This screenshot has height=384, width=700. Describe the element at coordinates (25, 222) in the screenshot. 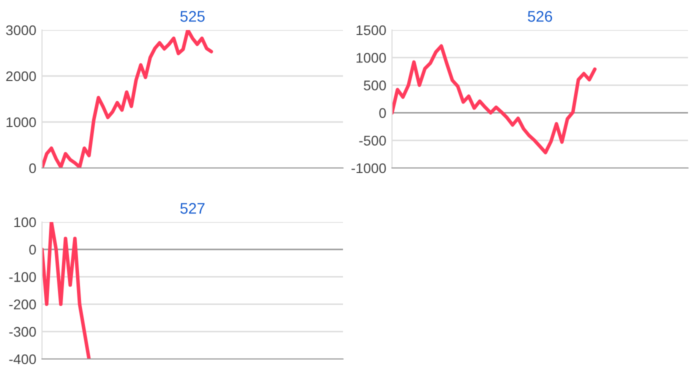

I see `y-tick-label: 100` at that location.